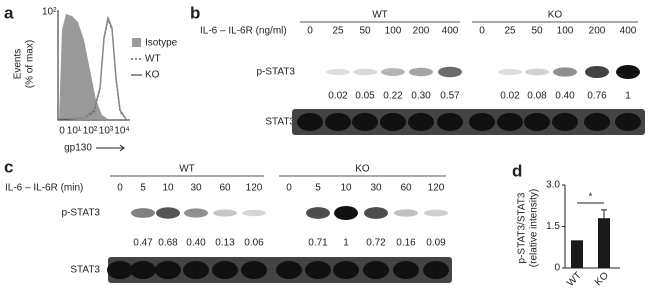  I want to click on treatment-label: IL-6 – IL-6R (ng/ml), so click(243, 31).